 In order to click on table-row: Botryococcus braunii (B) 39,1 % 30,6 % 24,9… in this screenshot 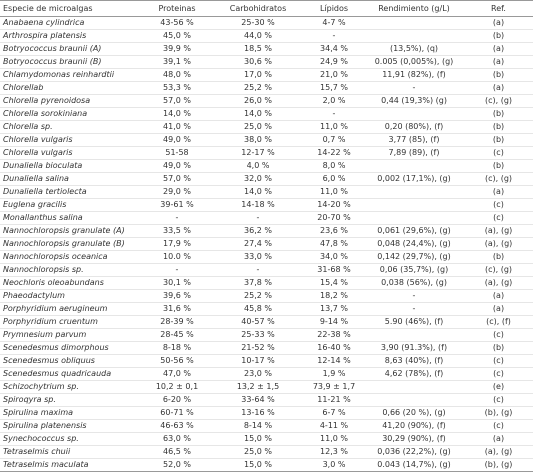, I will do `click(266, 62)`.